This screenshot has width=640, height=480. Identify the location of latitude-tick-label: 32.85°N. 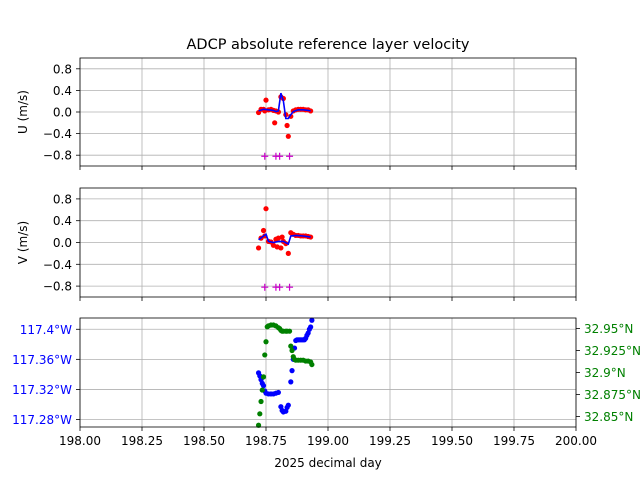
(608, 417).